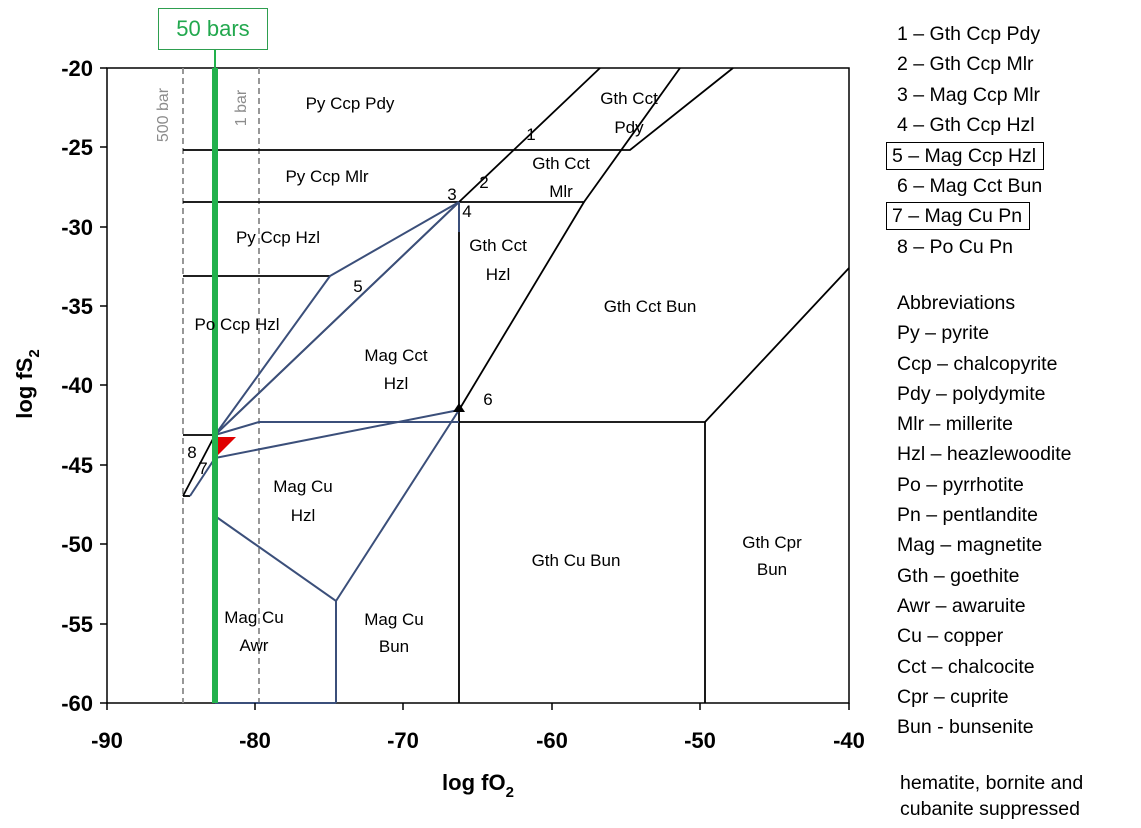  What do you see at coordinates (977, 363) in the screenshot?
I see `abbreviation-item: Ccp – chalcopyrite` at bounding box center [977, 363].